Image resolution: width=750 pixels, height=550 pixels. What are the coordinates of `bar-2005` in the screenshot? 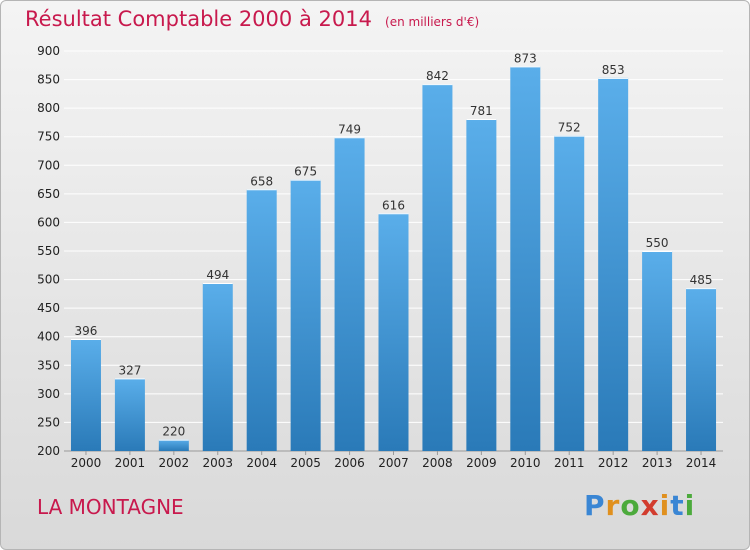 It's located at (305, 315).